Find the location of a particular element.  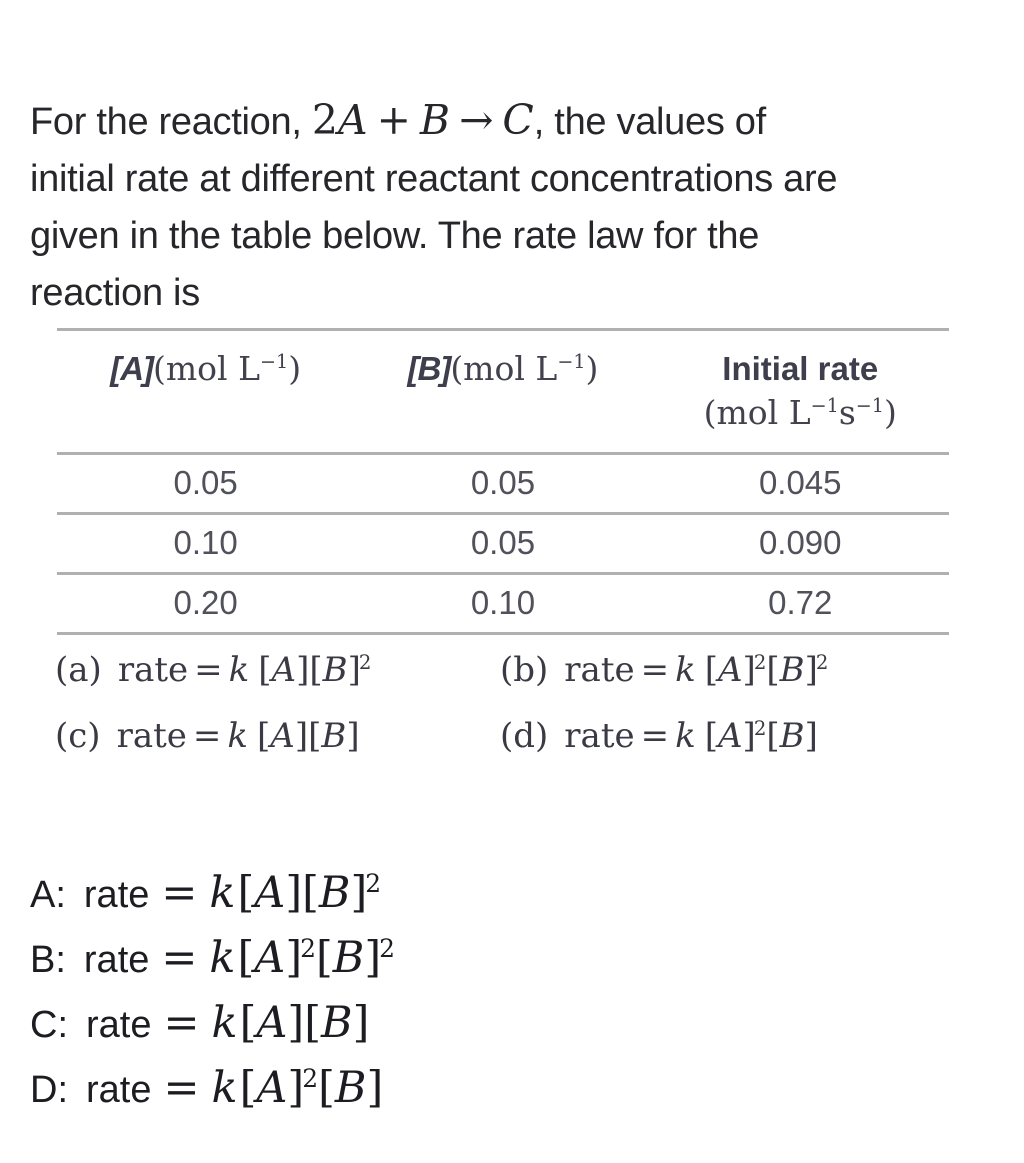

answer-choice-b: B: rate = k[A]2[B]2 is located at coordinates (212, 965).